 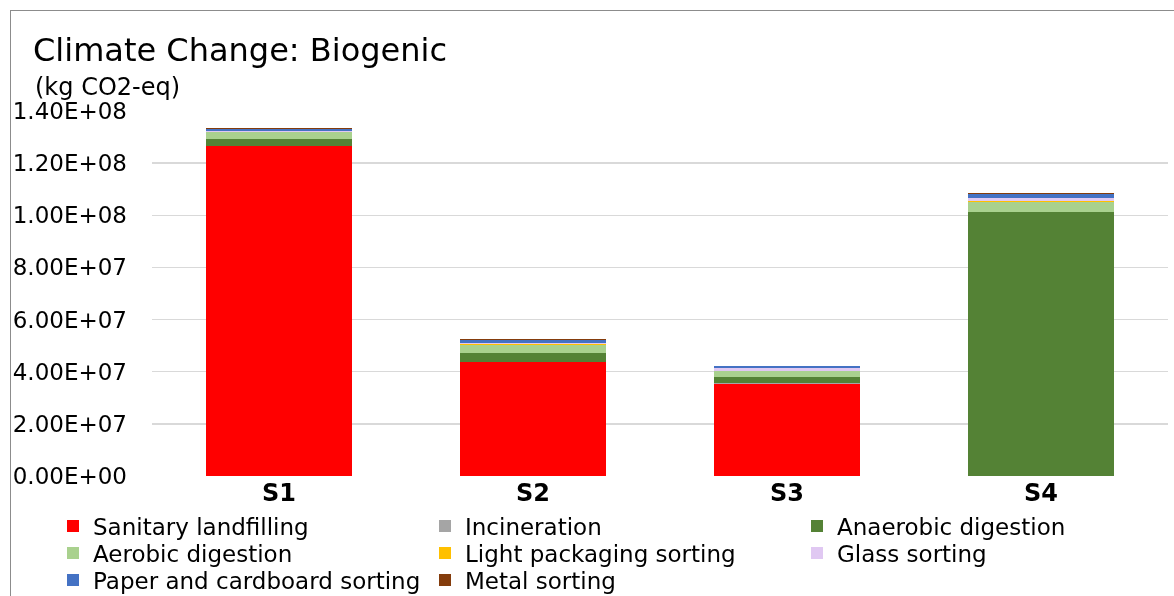 I want to click on y-tick-label: 2.00E+07, so click(x=69, y=423).